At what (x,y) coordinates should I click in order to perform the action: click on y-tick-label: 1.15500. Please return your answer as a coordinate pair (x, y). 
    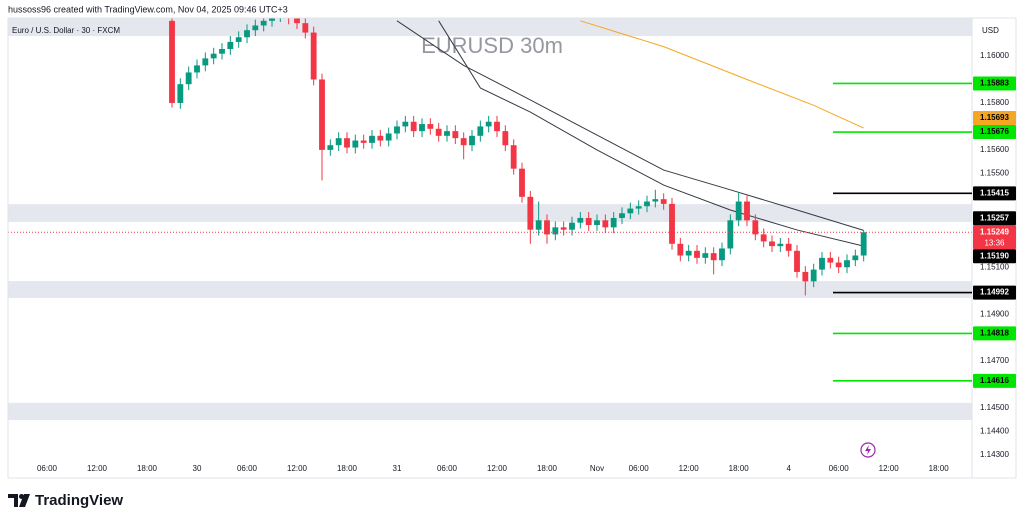
    Looking at the image, I should click on (994, 172).